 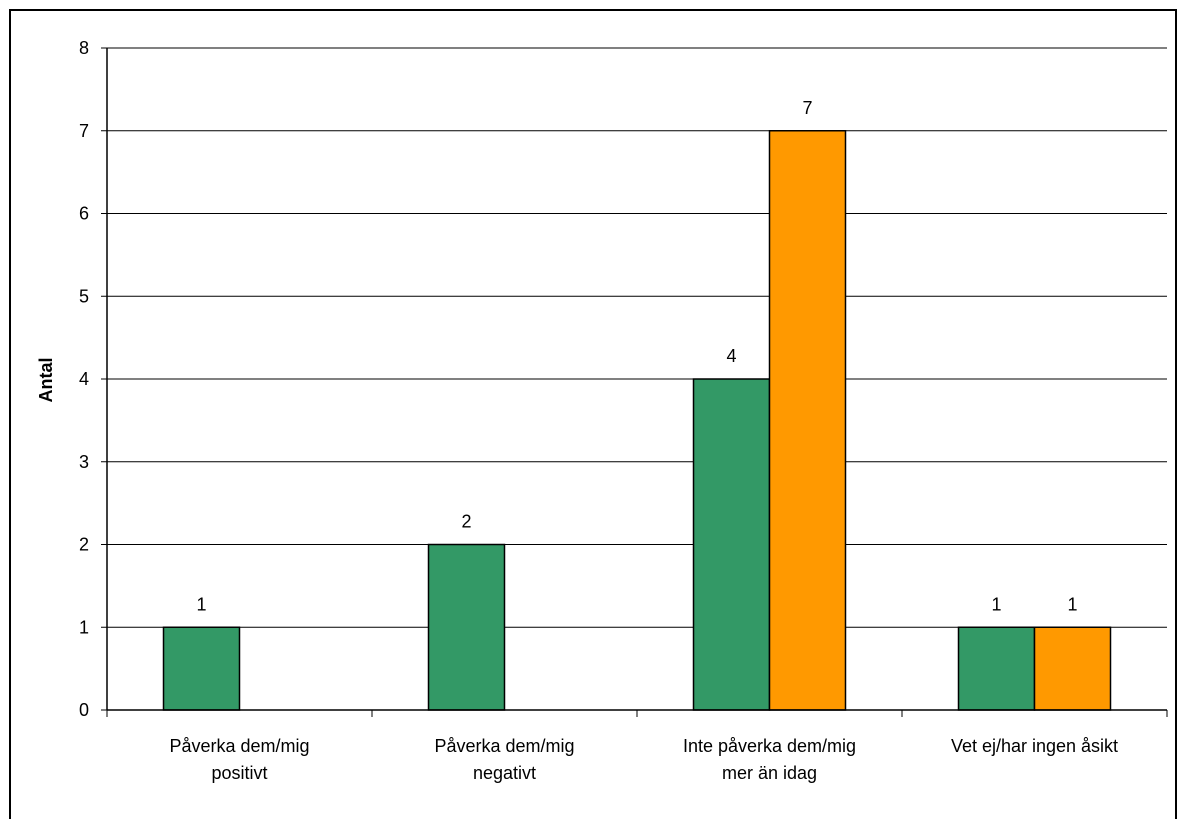 I want to click on x-category-label: Vet ej/har ingen åsikt, so click(x=1034, y=746).